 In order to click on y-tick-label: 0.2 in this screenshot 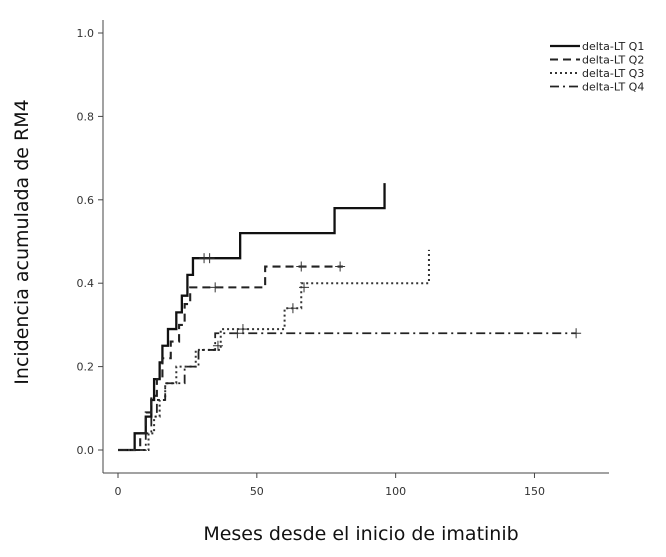, I will do `click(86, 367)`.